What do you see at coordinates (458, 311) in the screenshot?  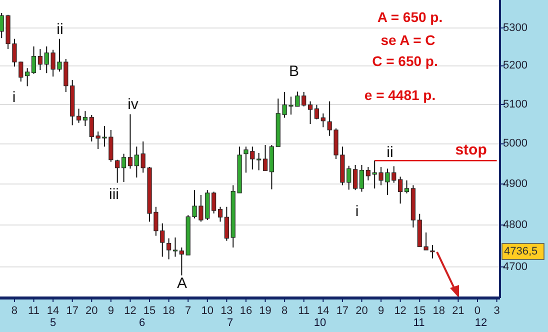 I see `x-tick-label: 21` at bounding box center [458, 311].